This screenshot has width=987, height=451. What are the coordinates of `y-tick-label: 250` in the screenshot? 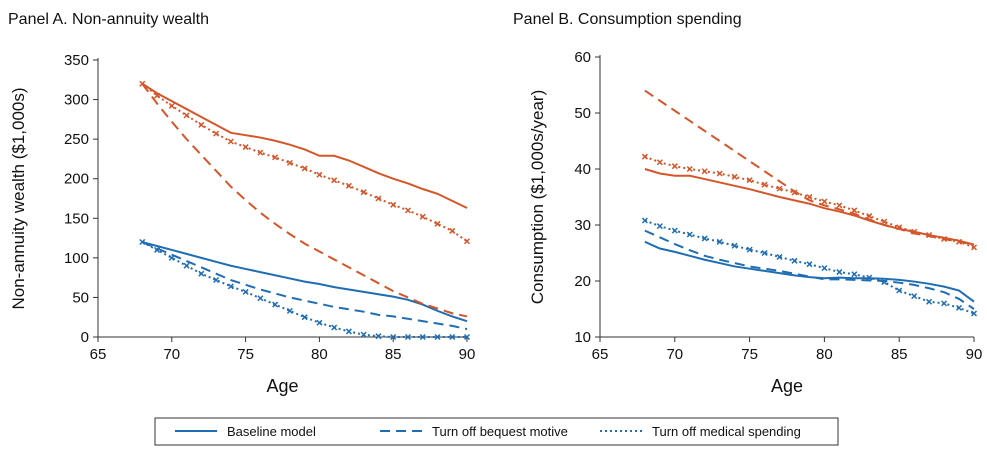 It's located at (76, 139).